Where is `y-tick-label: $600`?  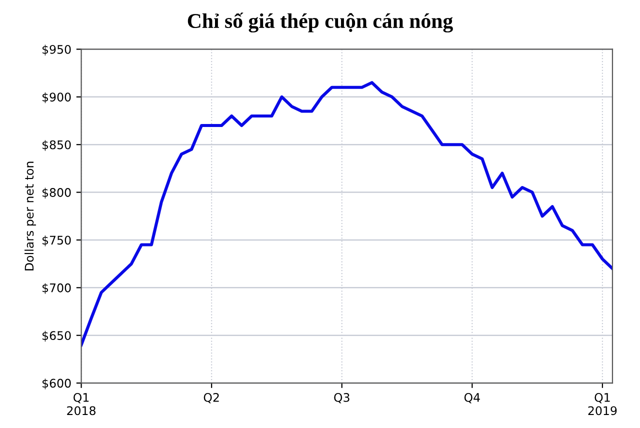 y-tick-label: $600 is located at coordinates (56, 384).